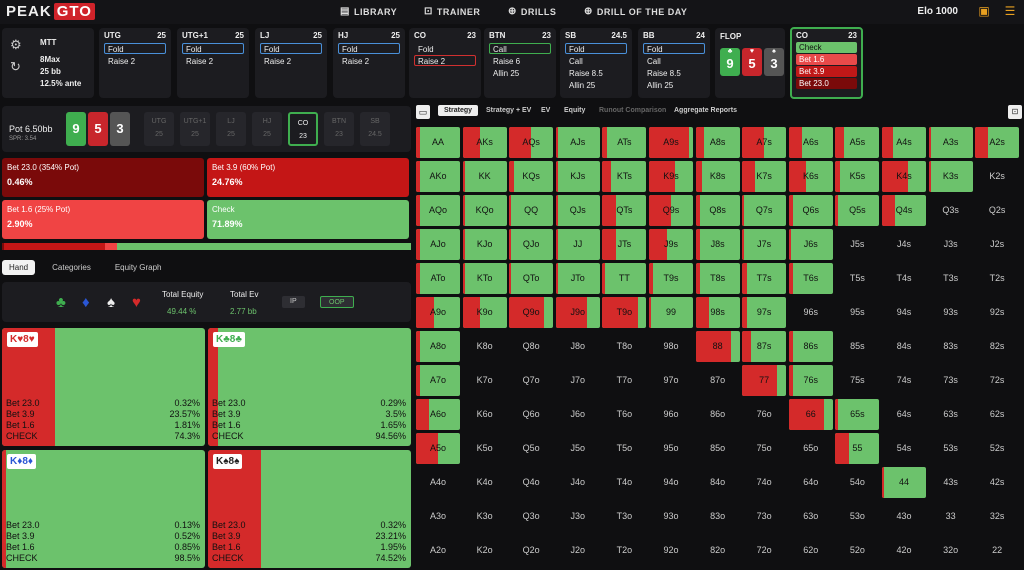 The height and width of the screenshot is (570, 1024). Describe the element at coordinates (671, 414) in the screenshot. I see `hand-cell: 96o` at that location.